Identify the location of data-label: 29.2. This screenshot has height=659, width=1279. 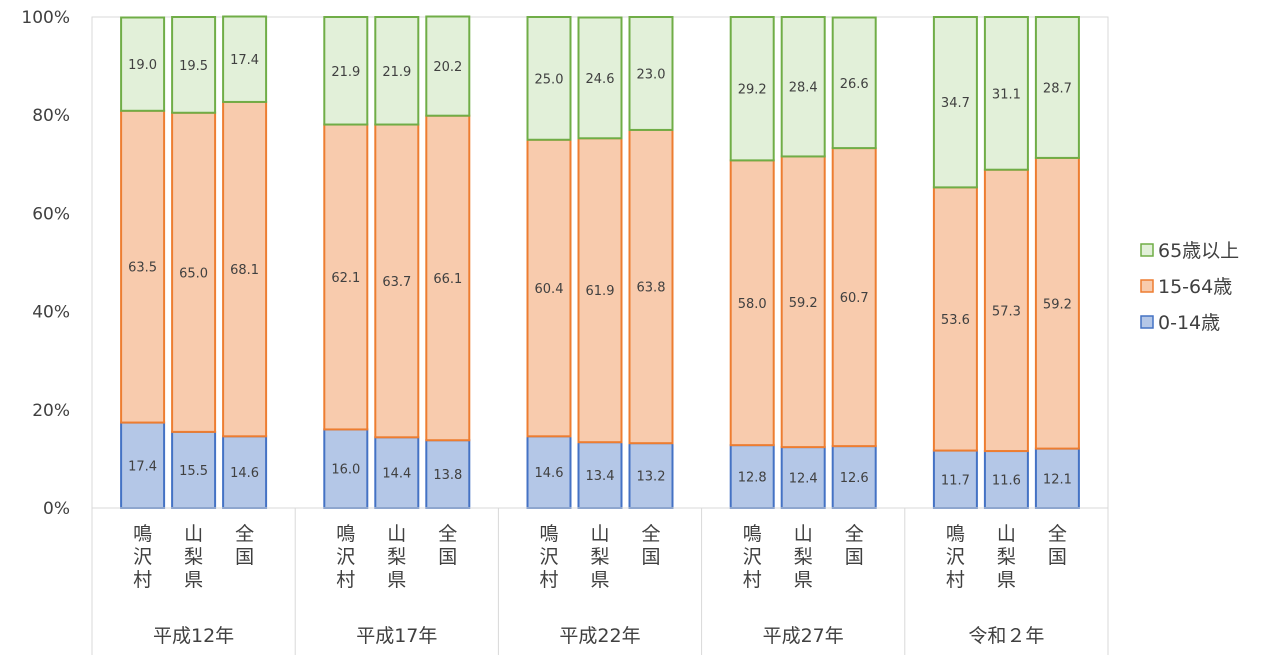
(752, 90).